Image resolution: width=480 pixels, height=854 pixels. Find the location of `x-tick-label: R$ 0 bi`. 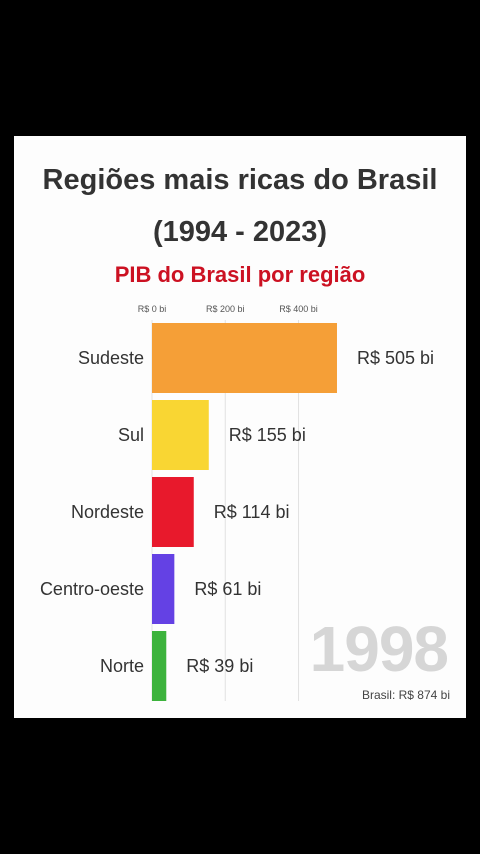

x-tick-label: R$ 0 bi is located at coordinates (152, 309).